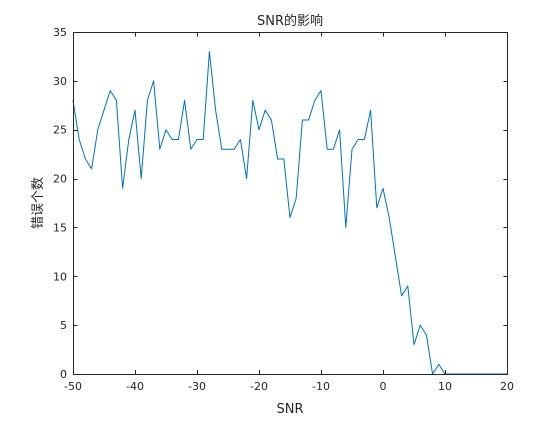 The height and width of the screenshot is (424, 560). What do you see at coordinates (73, 386) in the screenshot?
I see `x-tick-label: -50` at bounding box center [73, 386].